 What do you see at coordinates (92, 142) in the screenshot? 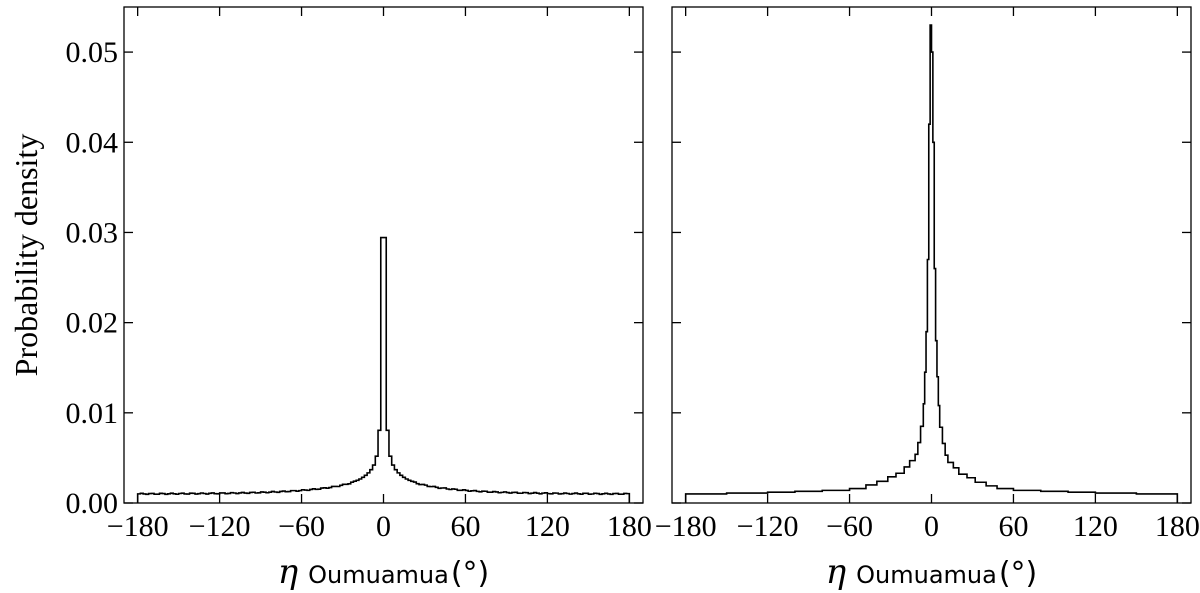
I see `y-tick-label: 0.04` at bounding box center [92, 142].